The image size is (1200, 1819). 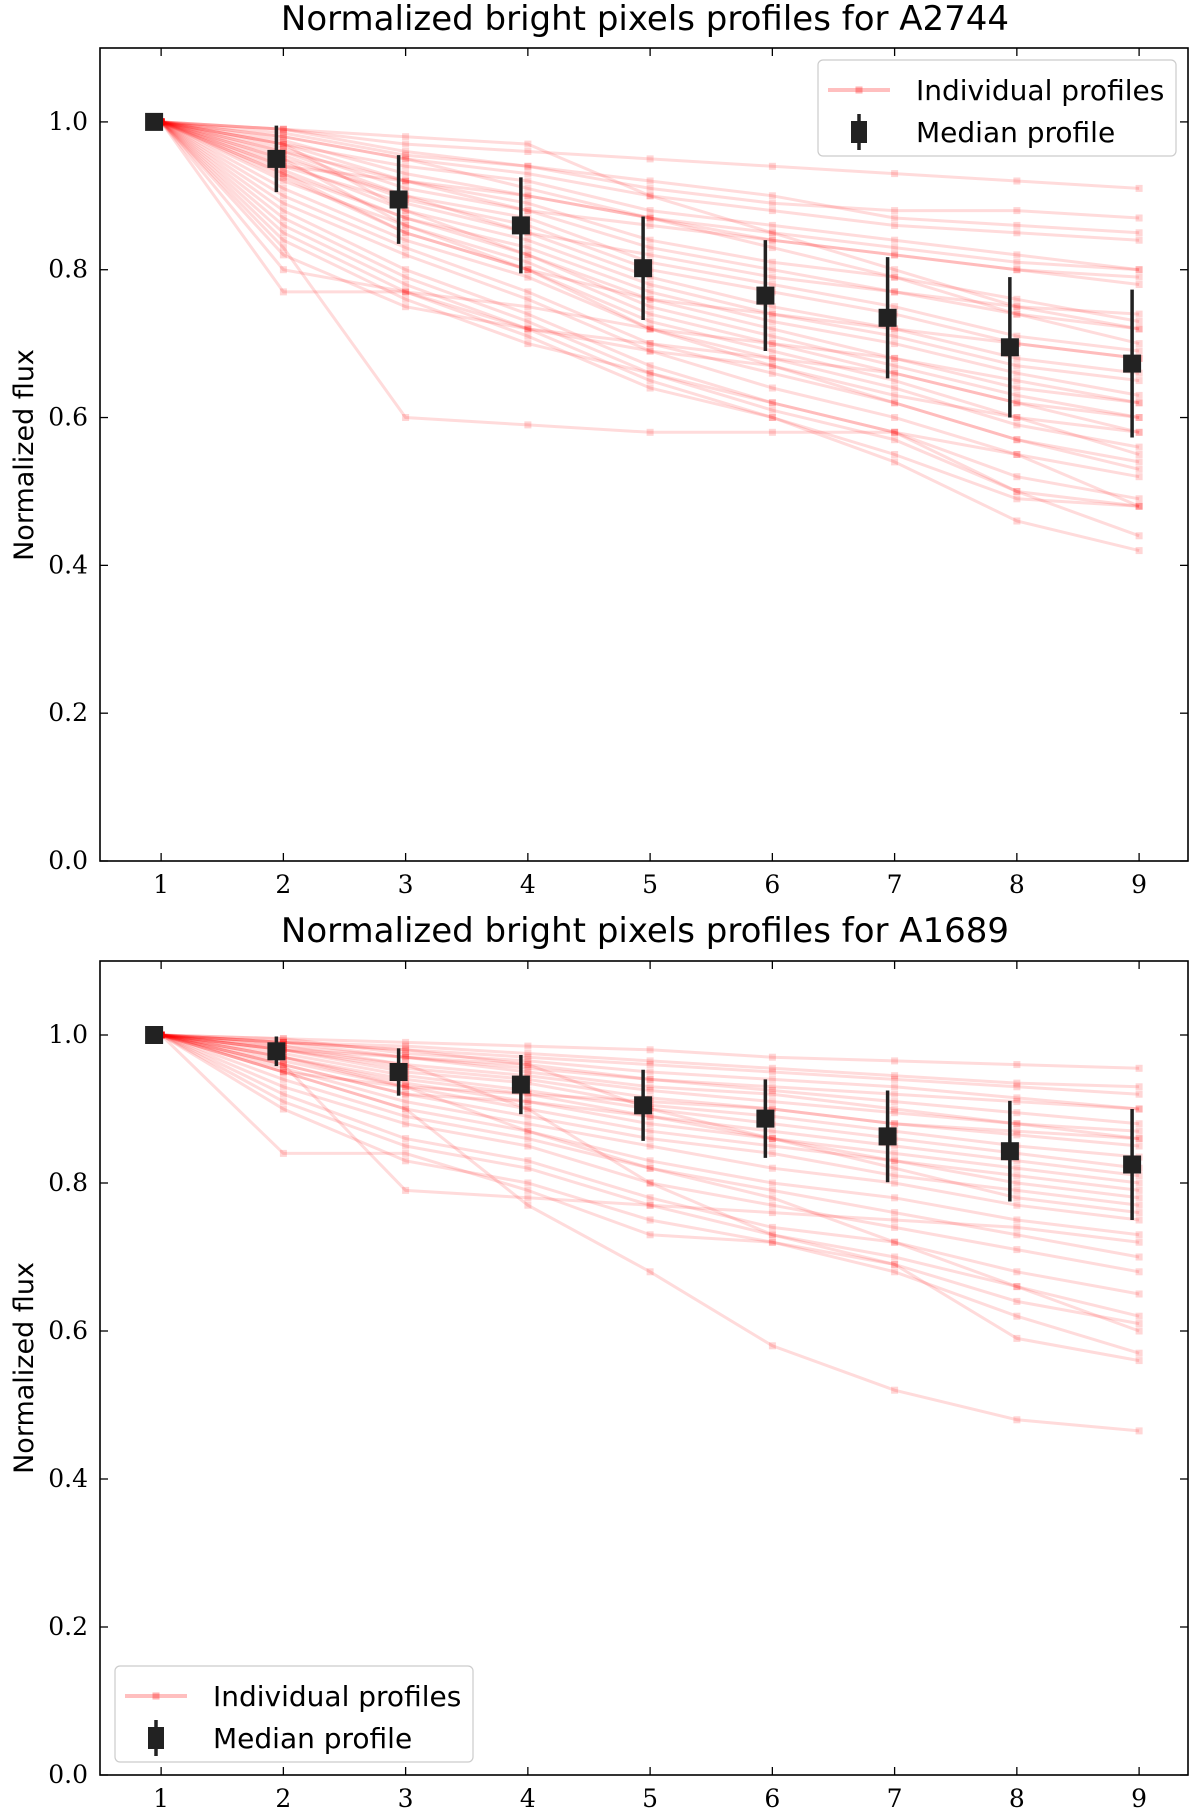 What do you see at coordinates (406, 1798) in the screenshot?
I see `x-tick-label: 3` at bounding box center [406, 1798].